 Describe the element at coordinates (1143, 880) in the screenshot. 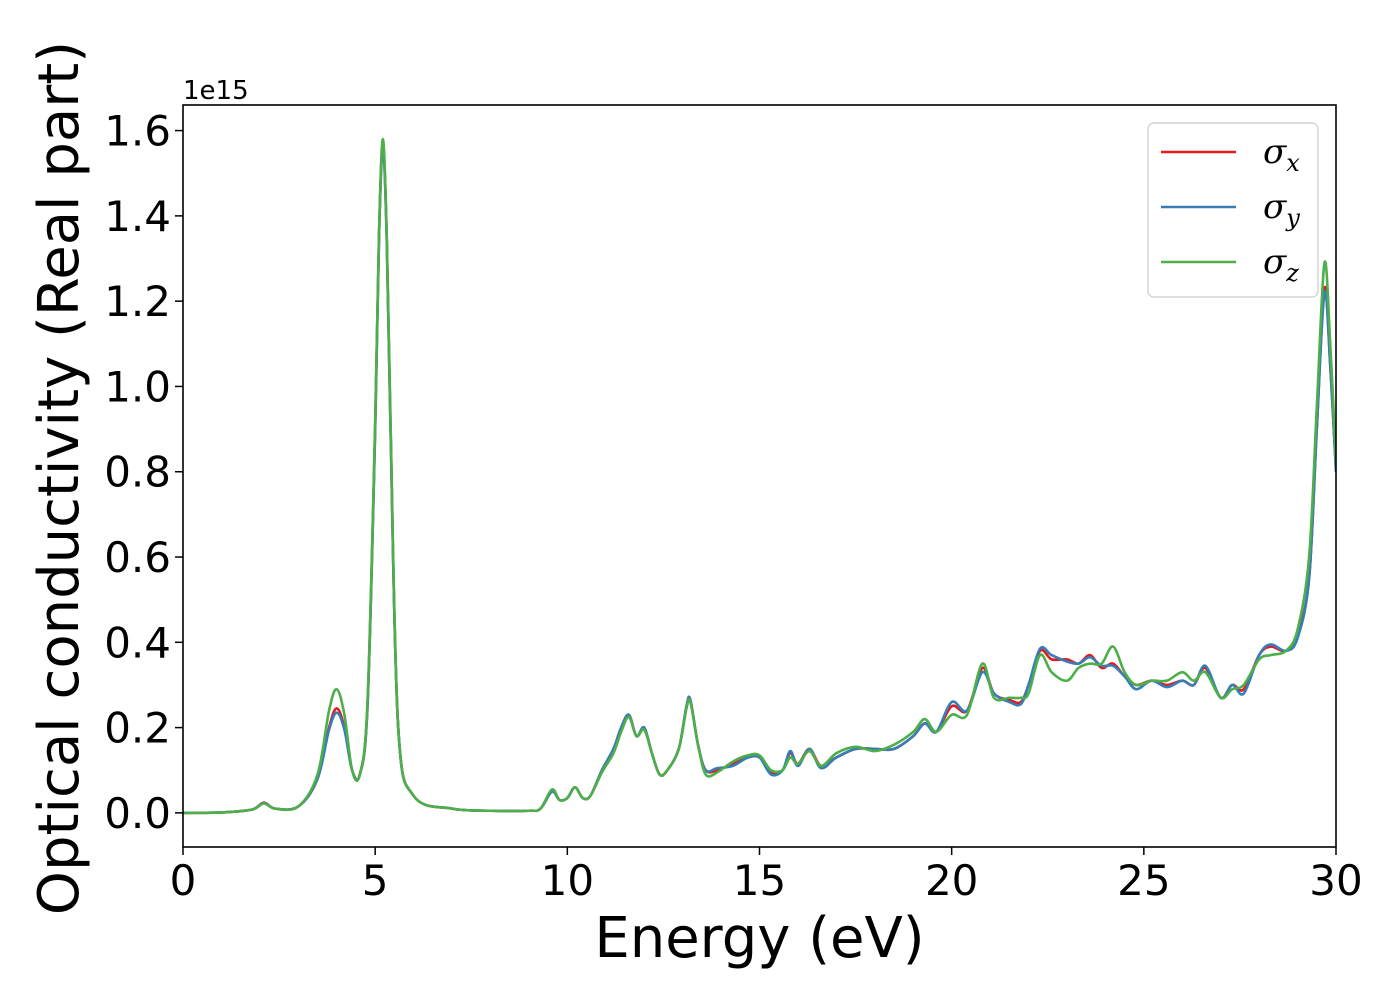

I see `x-tick-label: 25` at that location.